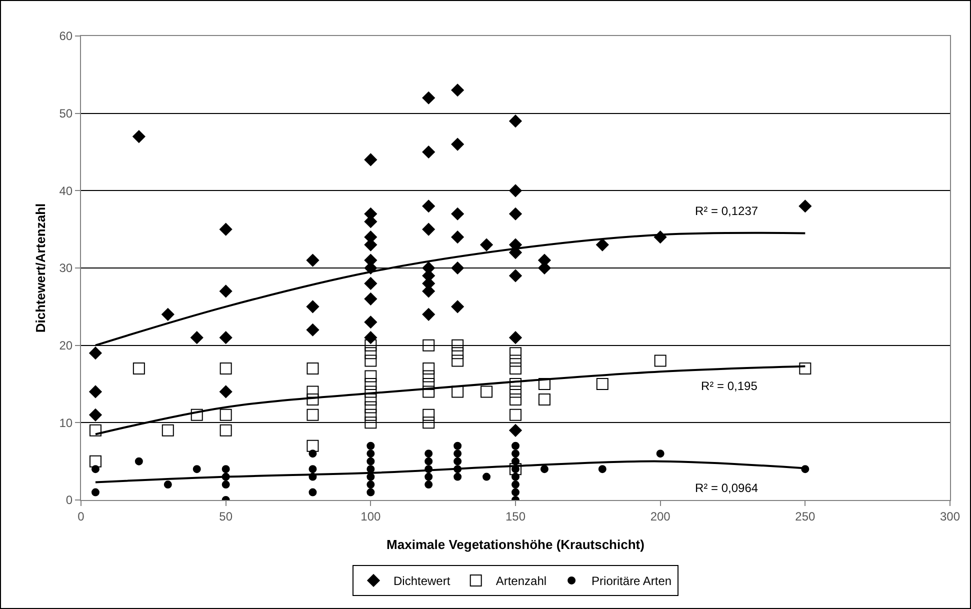 Image resolution: width=971 pixels, height=609 pixels. What do you see at coordinates (515, 516) in the screenshot?
I see `x-tick-label: 150` at bounding box center [515, 516].